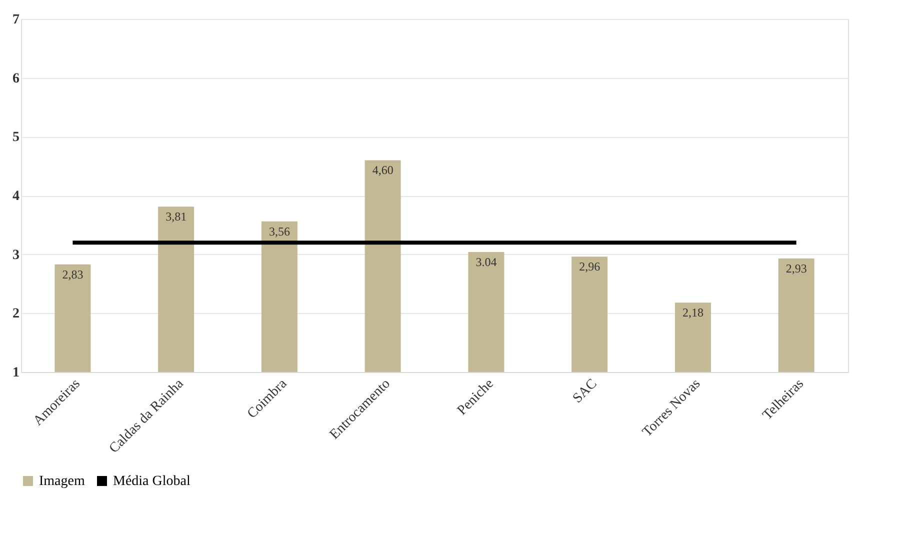 The width and height of the screenshot is (897, 536). What do you see at coordinates (16, 196) in the screenshot?
I see `y-tick-label: 4` at bounding box center [16, 196].